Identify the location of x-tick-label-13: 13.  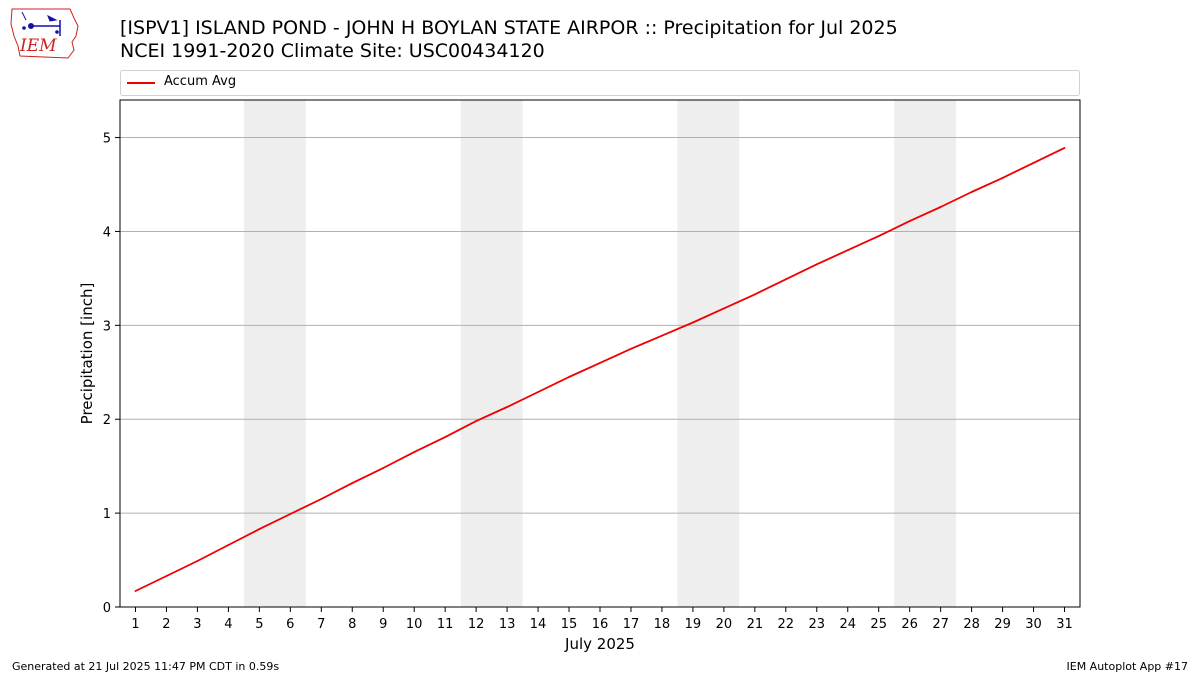
(507, 624).